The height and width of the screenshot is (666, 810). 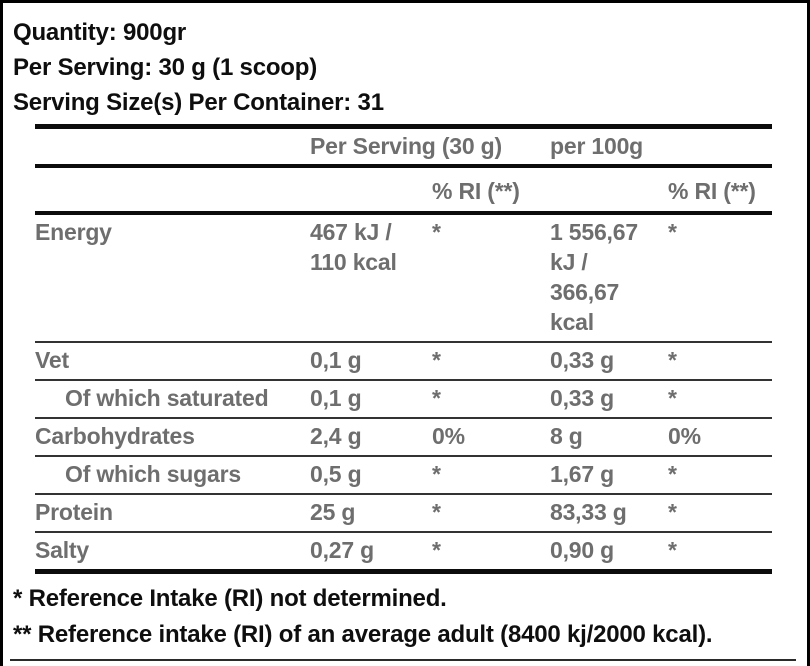 What do you see at coordinates (609, 475) in the screenshot?
I see `per-100g-value: 1,67 g` at bounding box center [609, 475].